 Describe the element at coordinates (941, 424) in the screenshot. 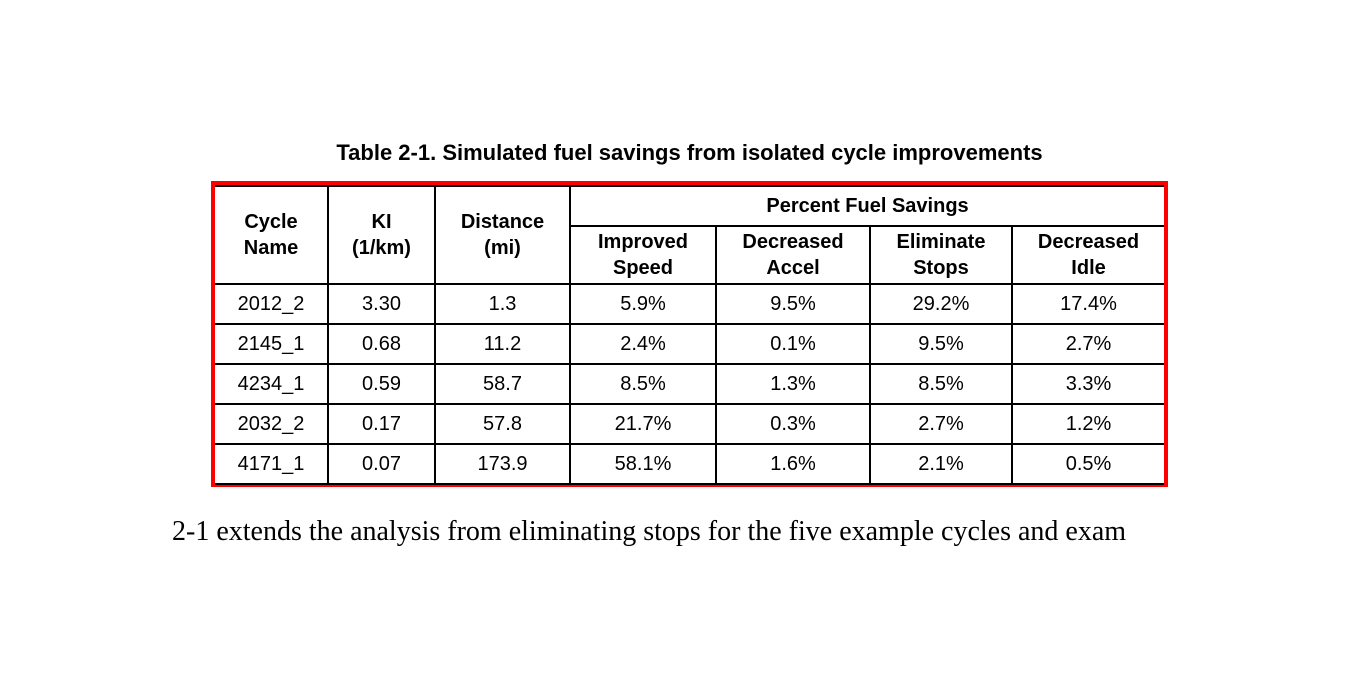

I see `cell-eliminate-stops: 2.7%` at that location.